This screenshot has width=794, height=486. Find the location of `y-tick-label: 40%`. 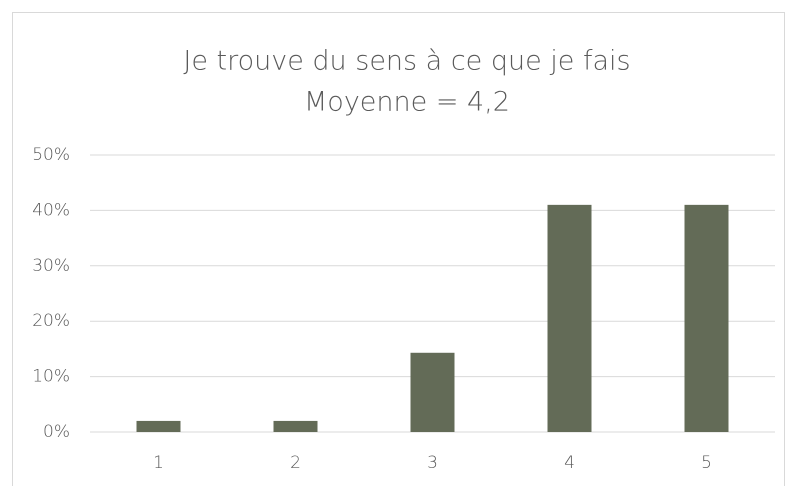

y-tick-label: 40% is located at coordinates (51, 210).